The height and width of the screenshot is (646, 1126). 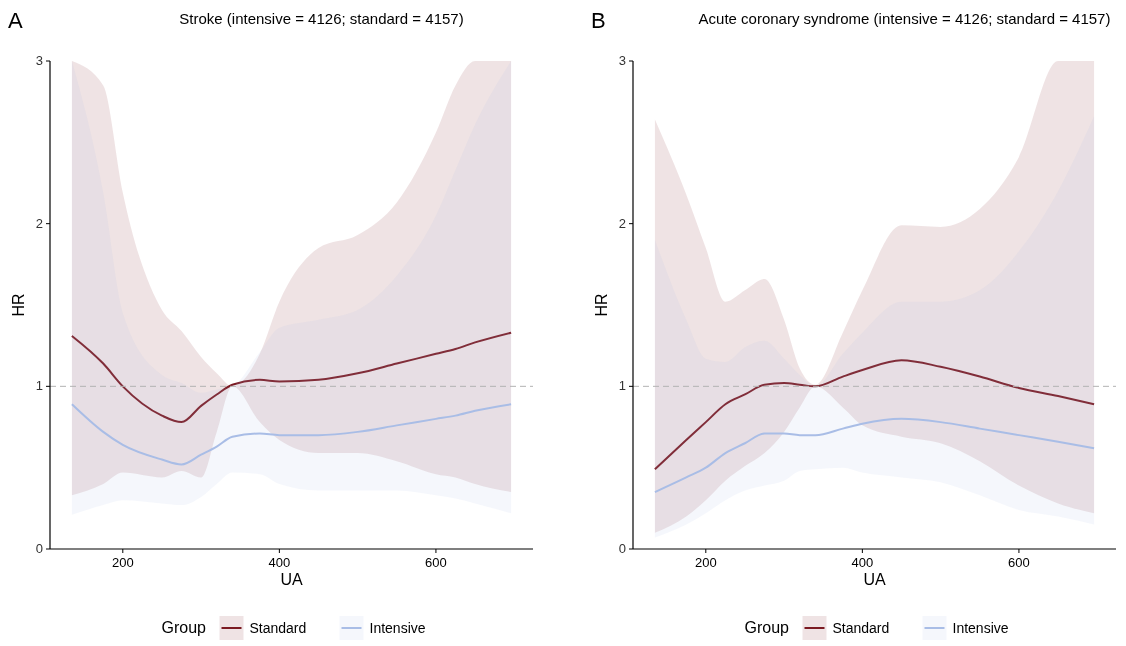 I want to click on text: B, so click(x=598, y=20).